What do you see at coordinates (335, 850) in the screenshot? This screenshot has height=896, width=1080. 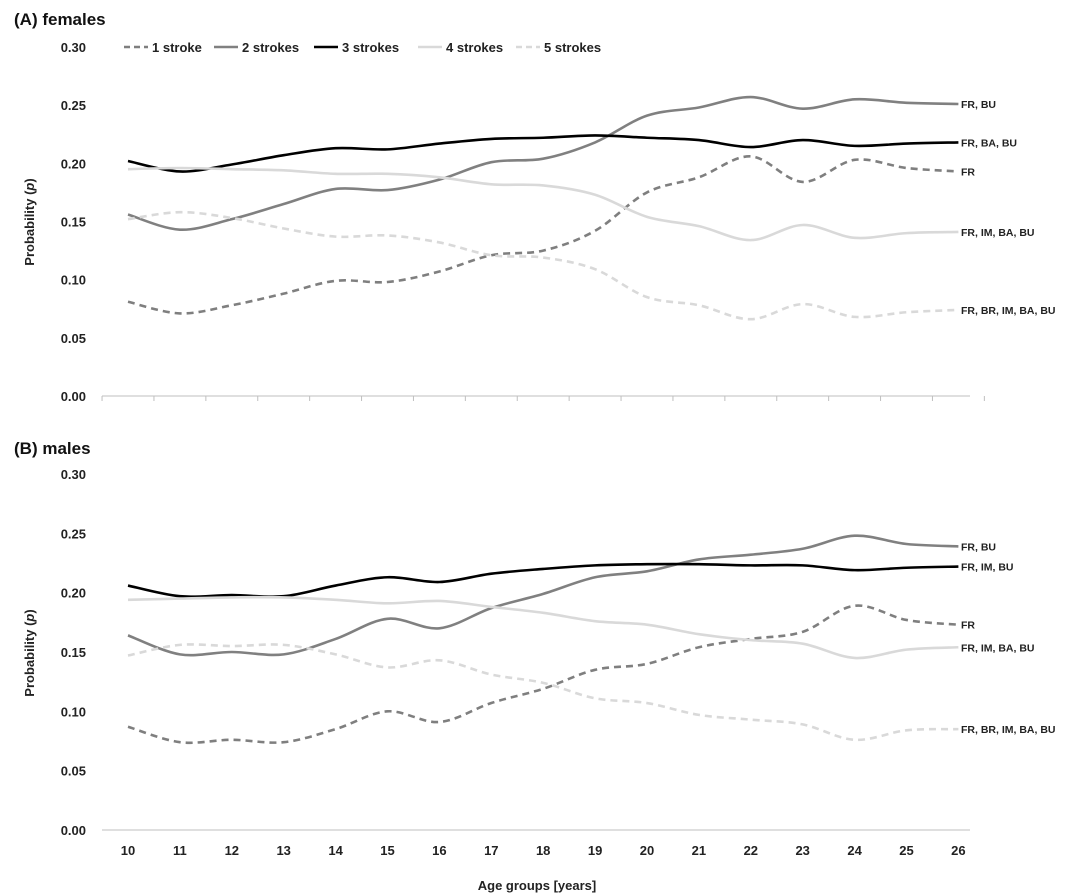 I see `x-tick-label: 14` at bounding box center [335, 850].